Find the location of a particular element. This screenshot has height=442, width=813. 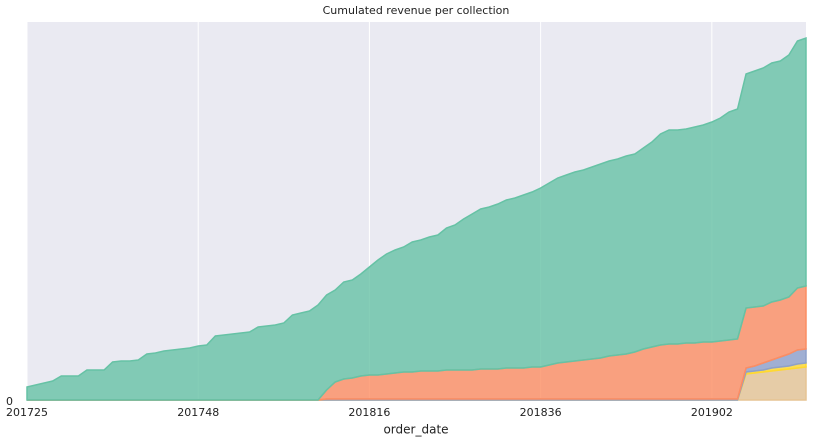

x-tick-label: 201748 is located at coordinates (198, 412).